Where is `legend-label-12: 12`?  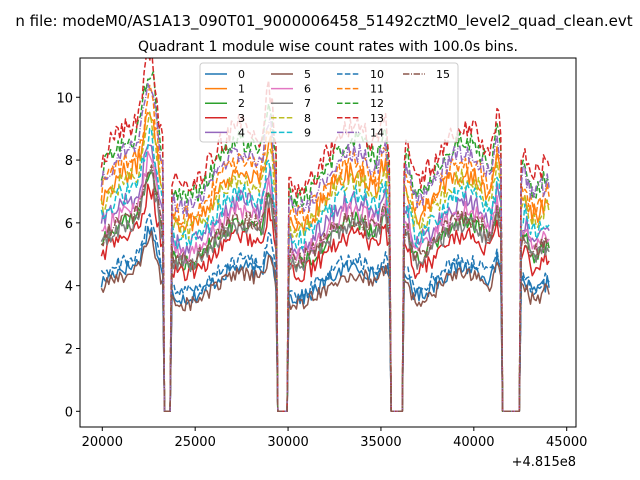 legend-label-12: 12 is located at coordinates (377, 103).